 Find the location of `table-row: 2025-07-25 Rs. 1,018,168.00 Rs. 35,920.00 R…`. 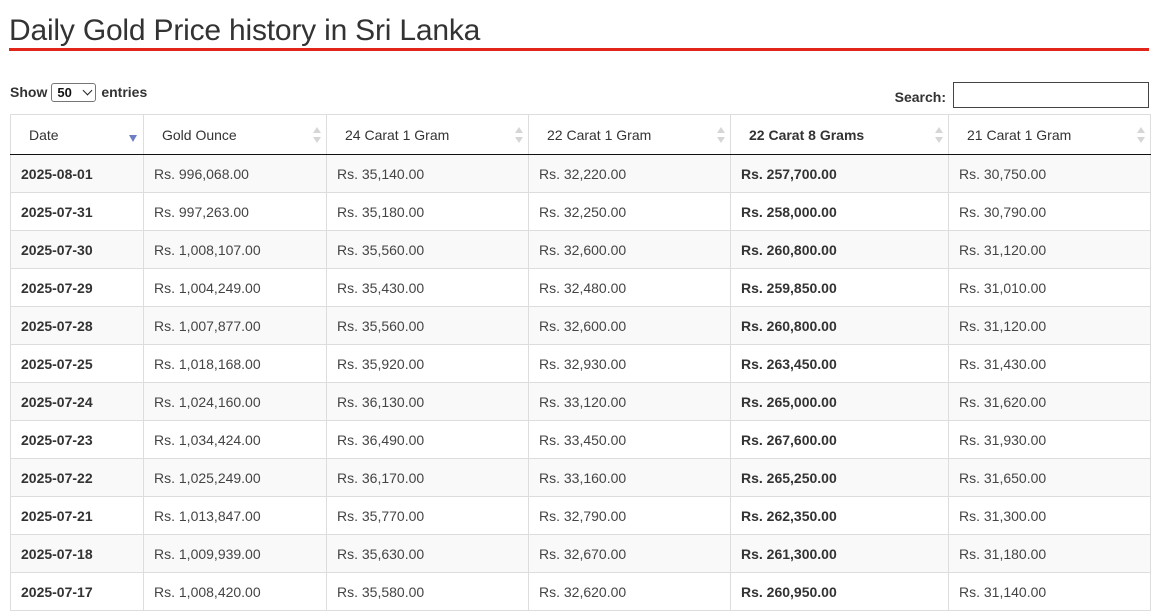

table-row: 2025-07-25 Rs. 1,018,168.00 Rs. 35,920.00 R… is located at coordinates (580, 363).